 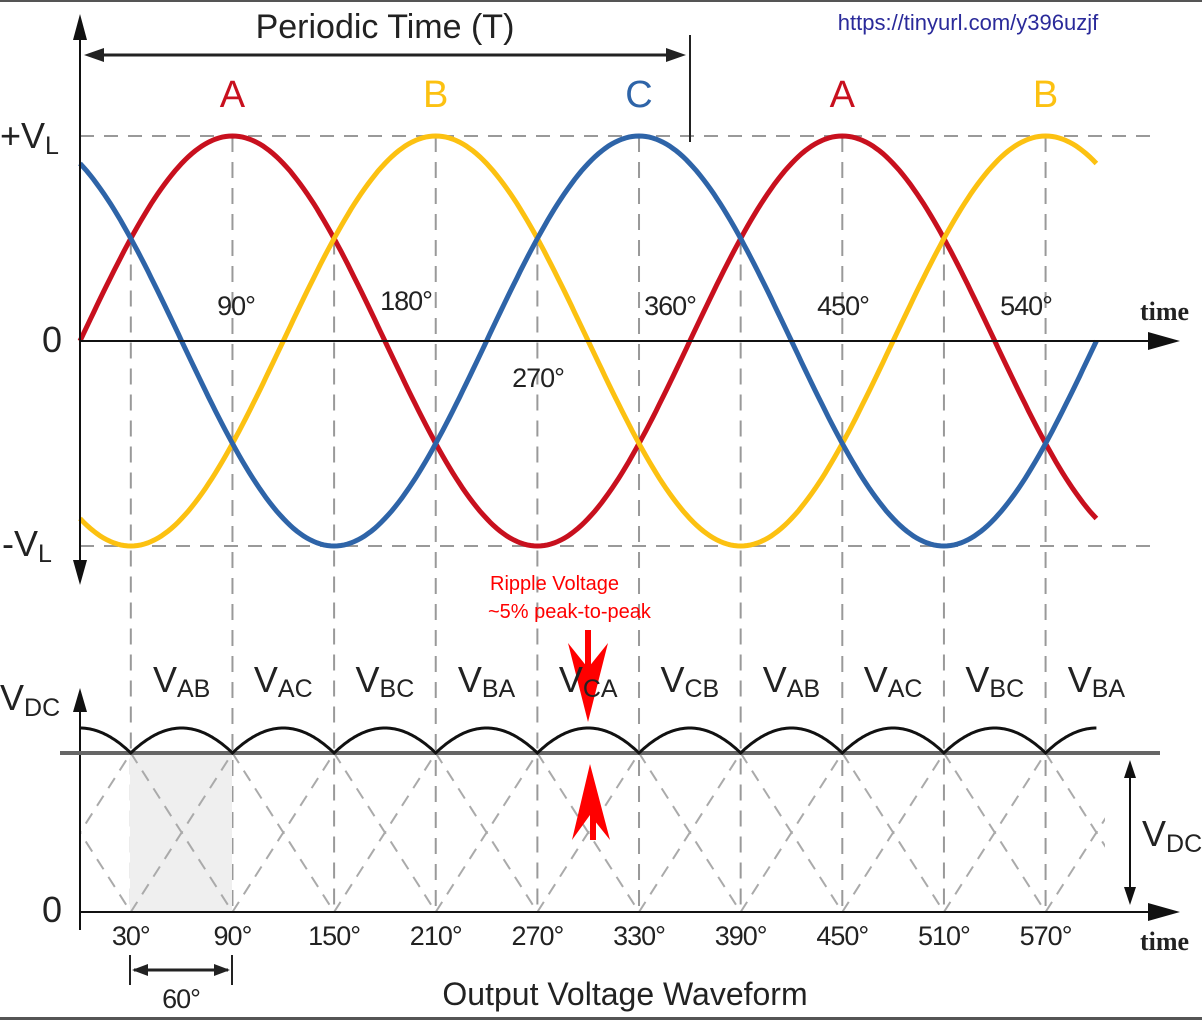 What do you see at coordinates (1026, 306) in the screenshot?
I see `deg-label-540: 540°` at bounding box center [1026, 306].